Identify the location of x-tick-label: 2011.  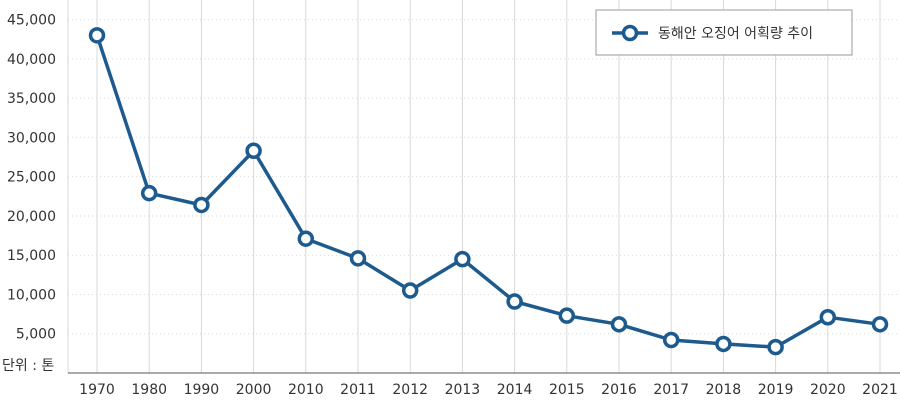
(358, 390).